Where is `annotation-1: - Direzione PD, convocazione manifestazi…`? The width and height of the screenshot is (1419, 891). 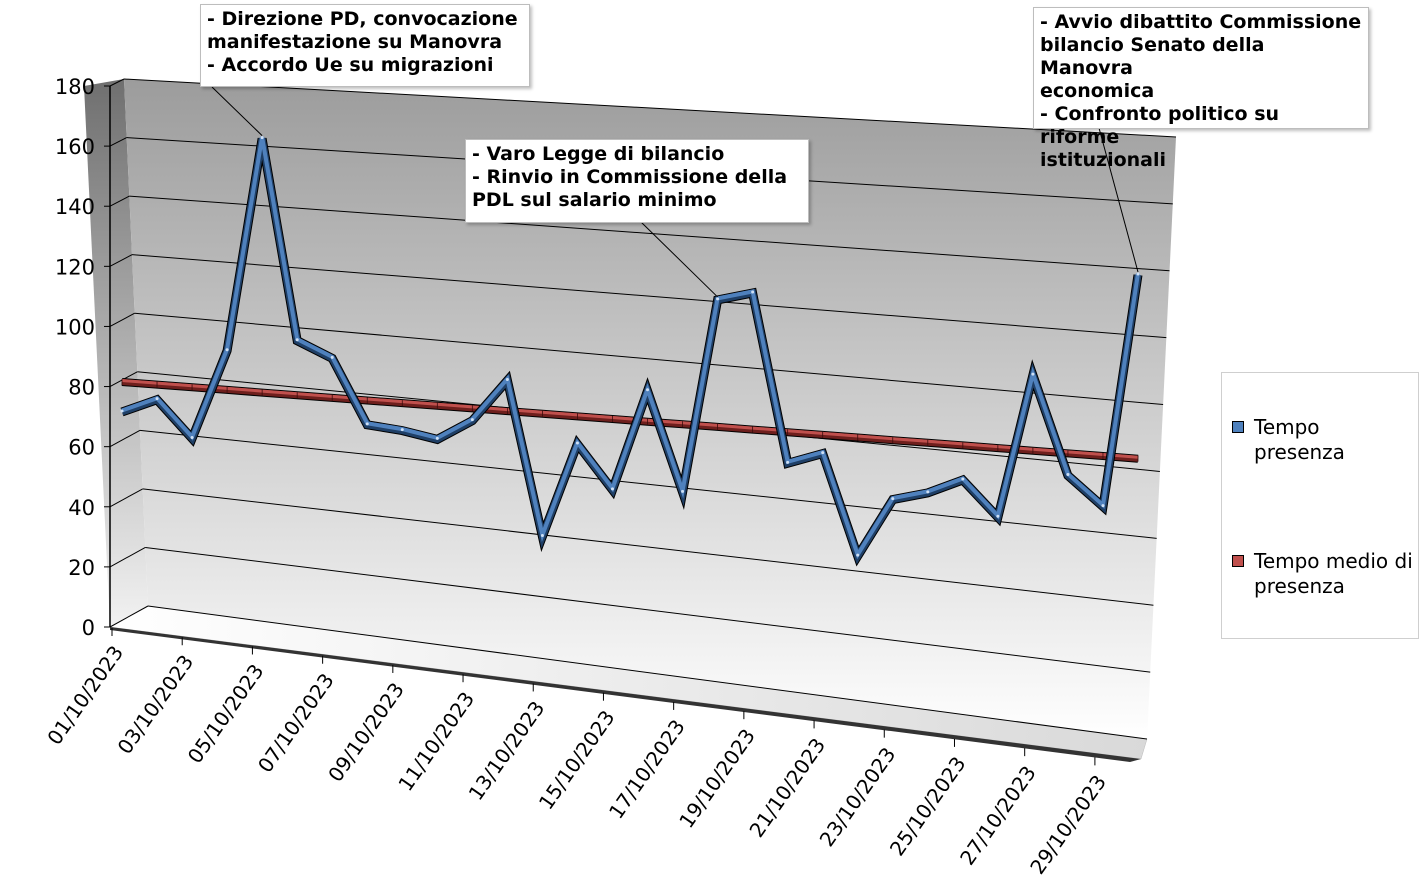
annotation-1: - Direzione PD, convocazione manifestazi… is located at coordinates (365, 45).